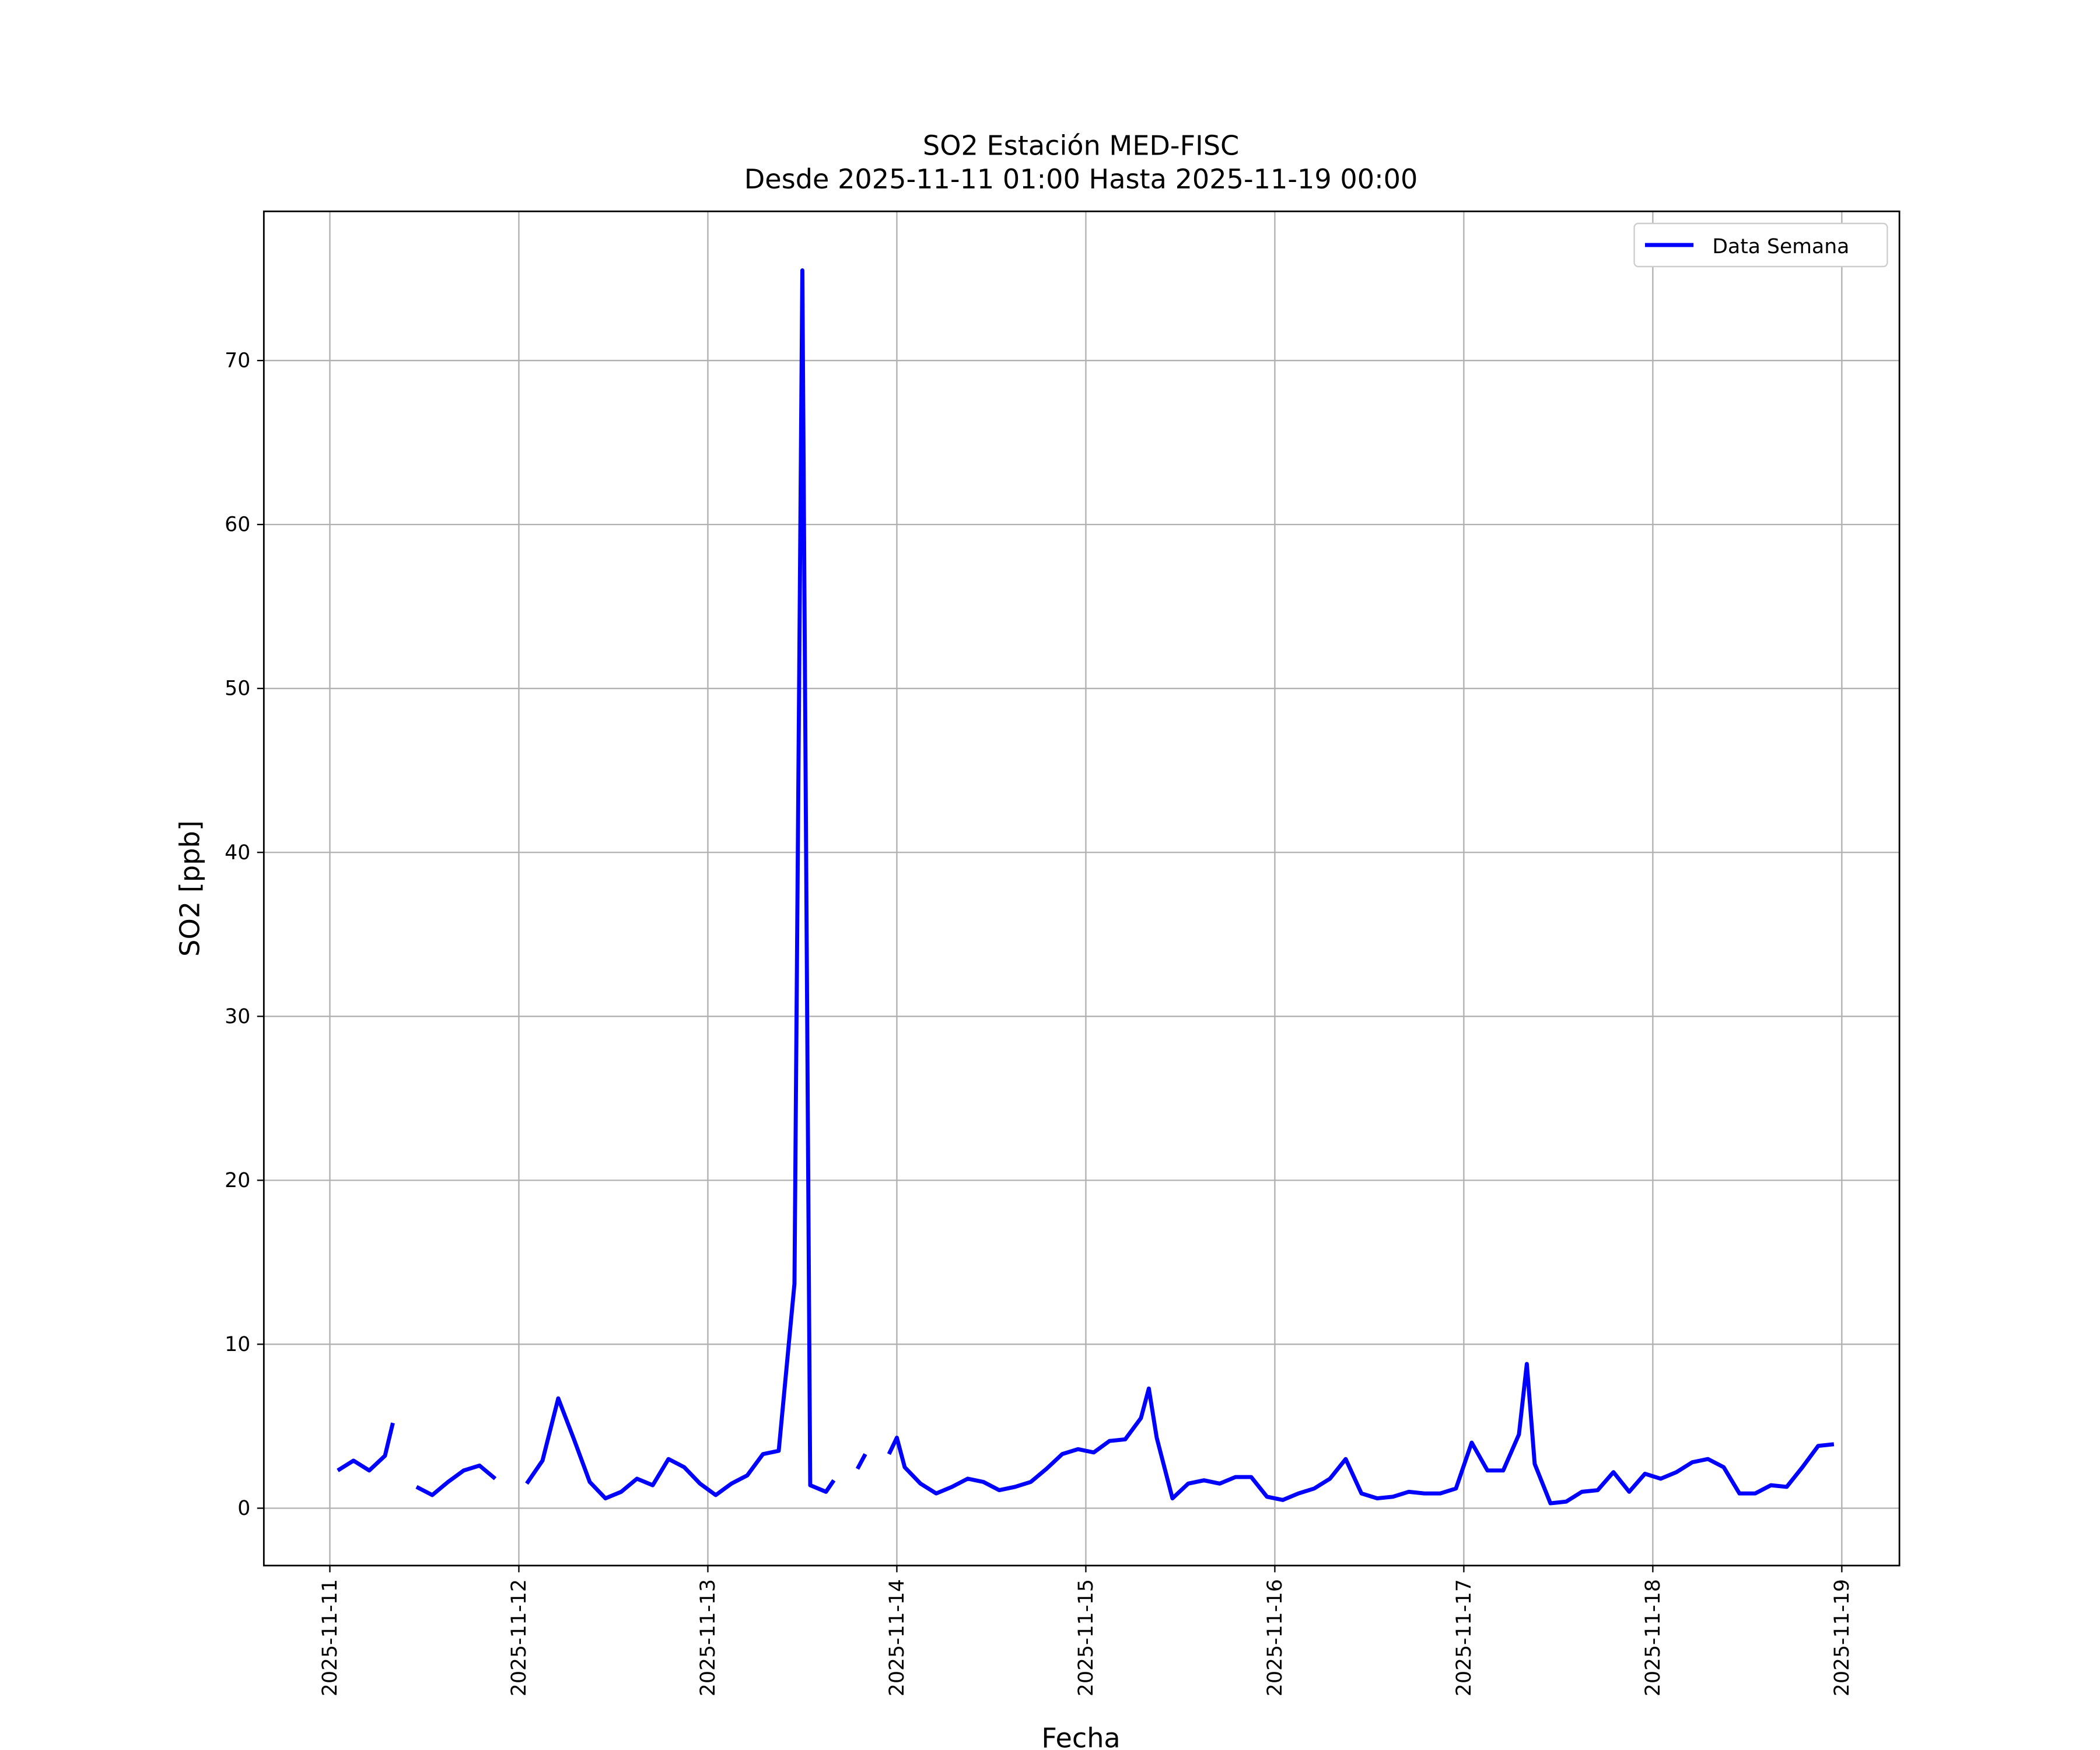 Image resolution: width=2100 pixels, height=1750 pixels. I want to click on y-tick-label: 10, so click(237, 1344).